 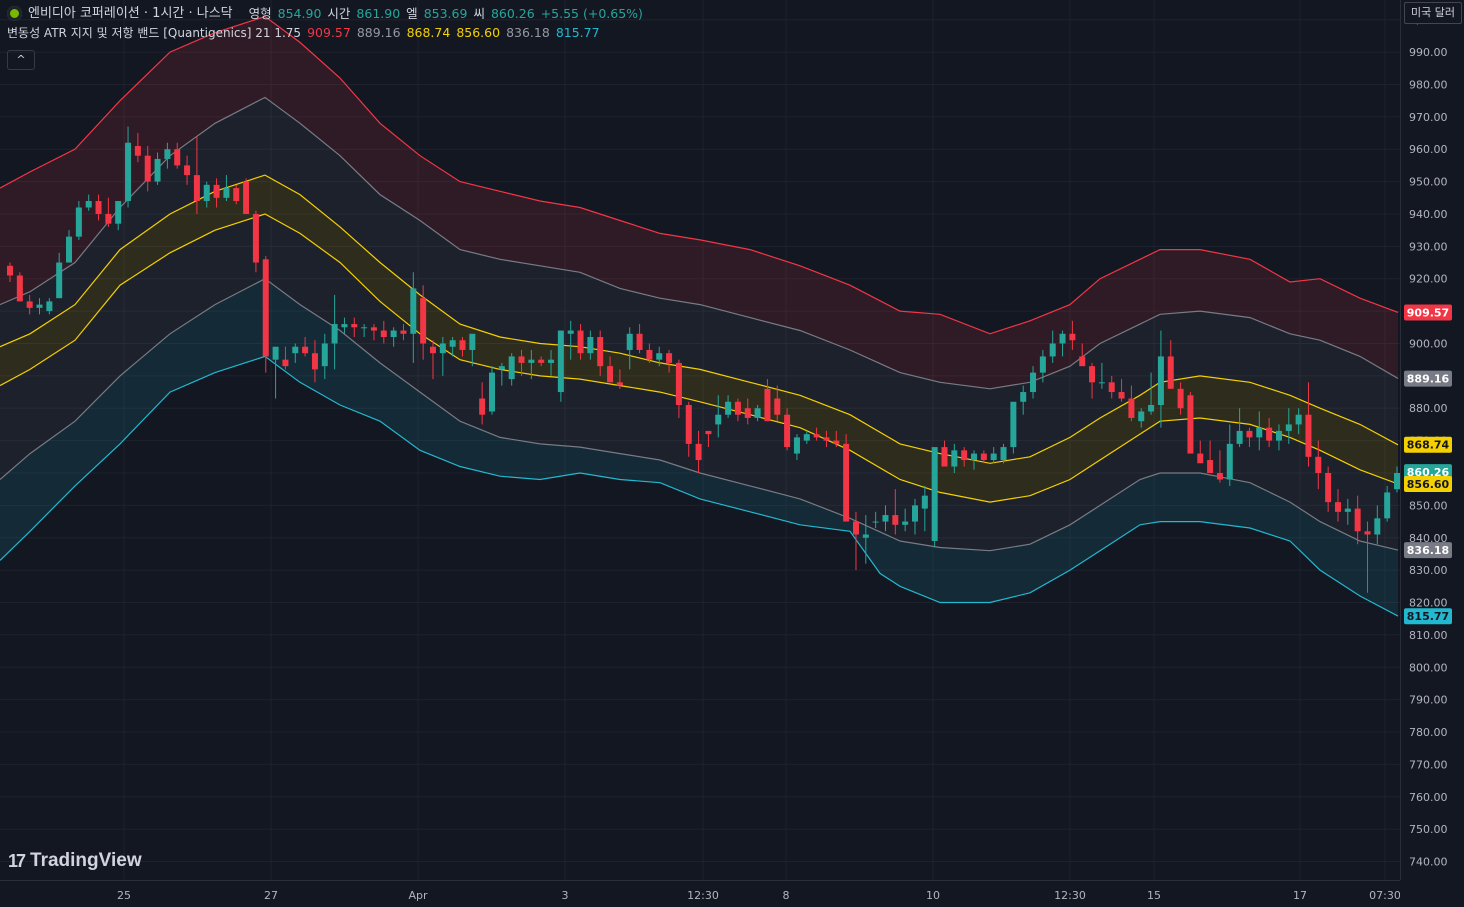 What do you see at coordinates (428, 32) in the screenshot?
I see `indicator-value-center-upper: 868.74` at bounding box center [428, 32].